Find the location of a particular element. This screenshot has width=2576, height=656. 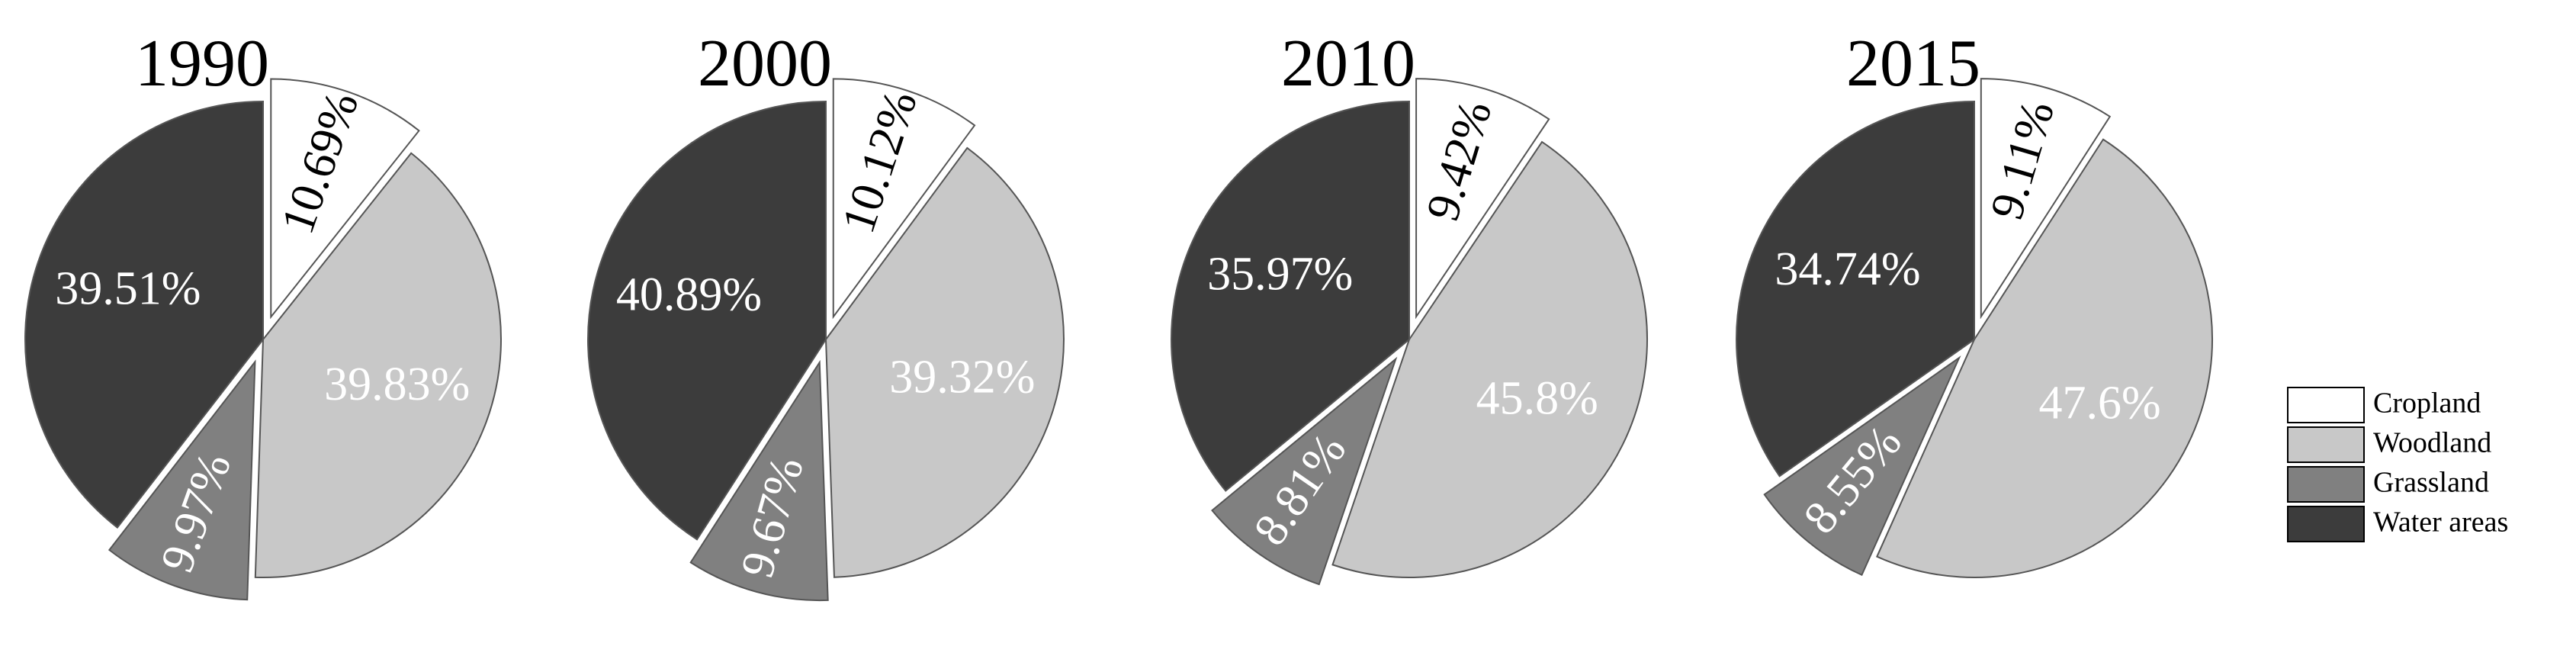

data-label: 45.8% is located at coordinates (1537, 398).